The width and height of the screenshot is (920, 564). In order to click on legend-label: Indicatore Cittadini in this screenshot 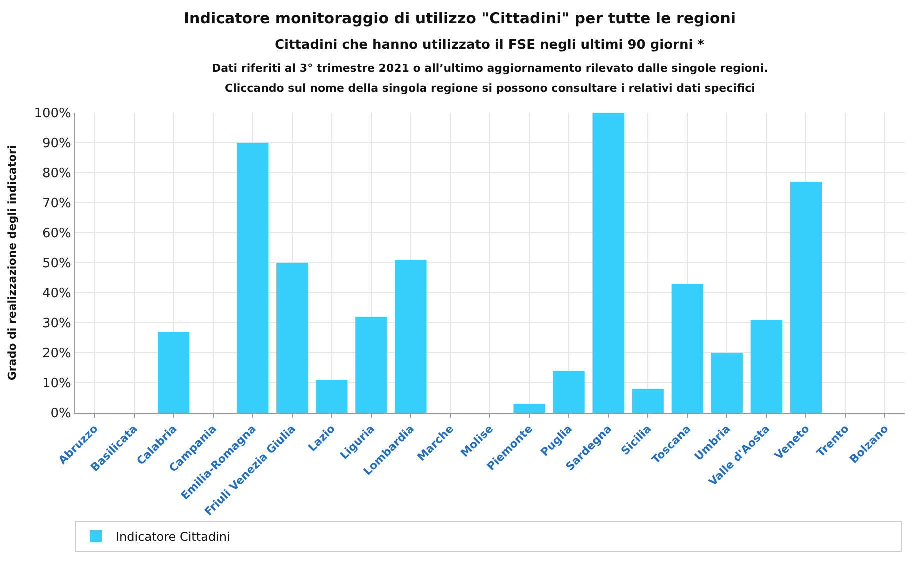, I will do `click(173, 537)`.